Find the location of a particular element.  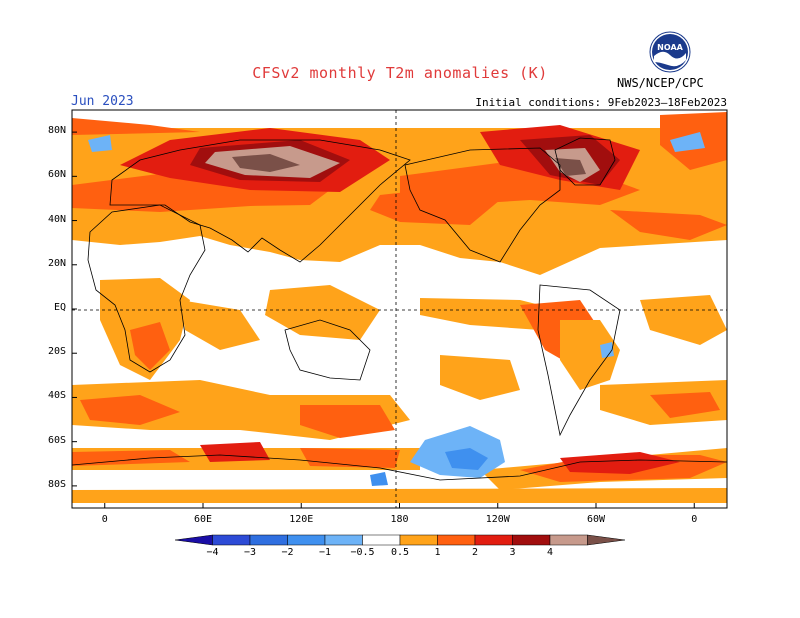

south-america-outline is located at coordinates (579, 360).